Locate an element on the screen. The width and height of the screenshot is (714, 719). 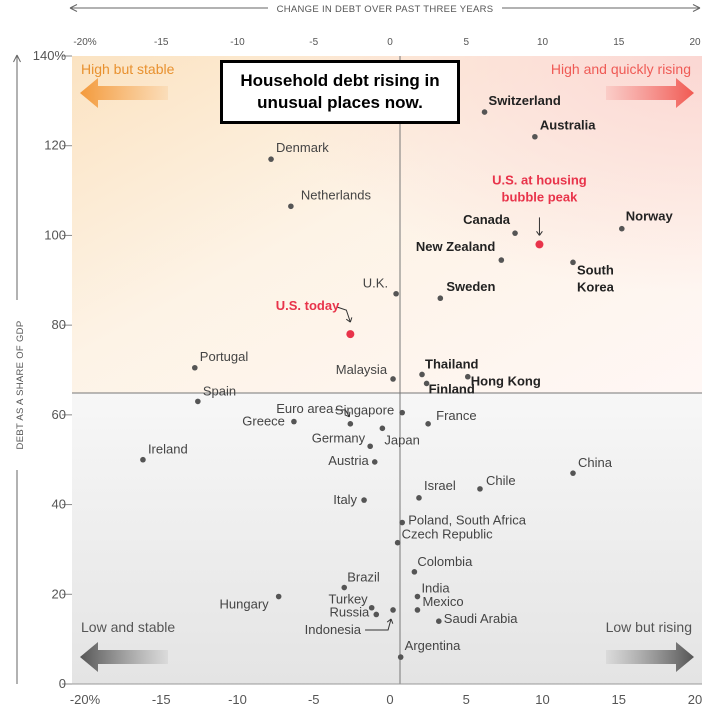
label-line: Italy is located at coordinates (345, 499).